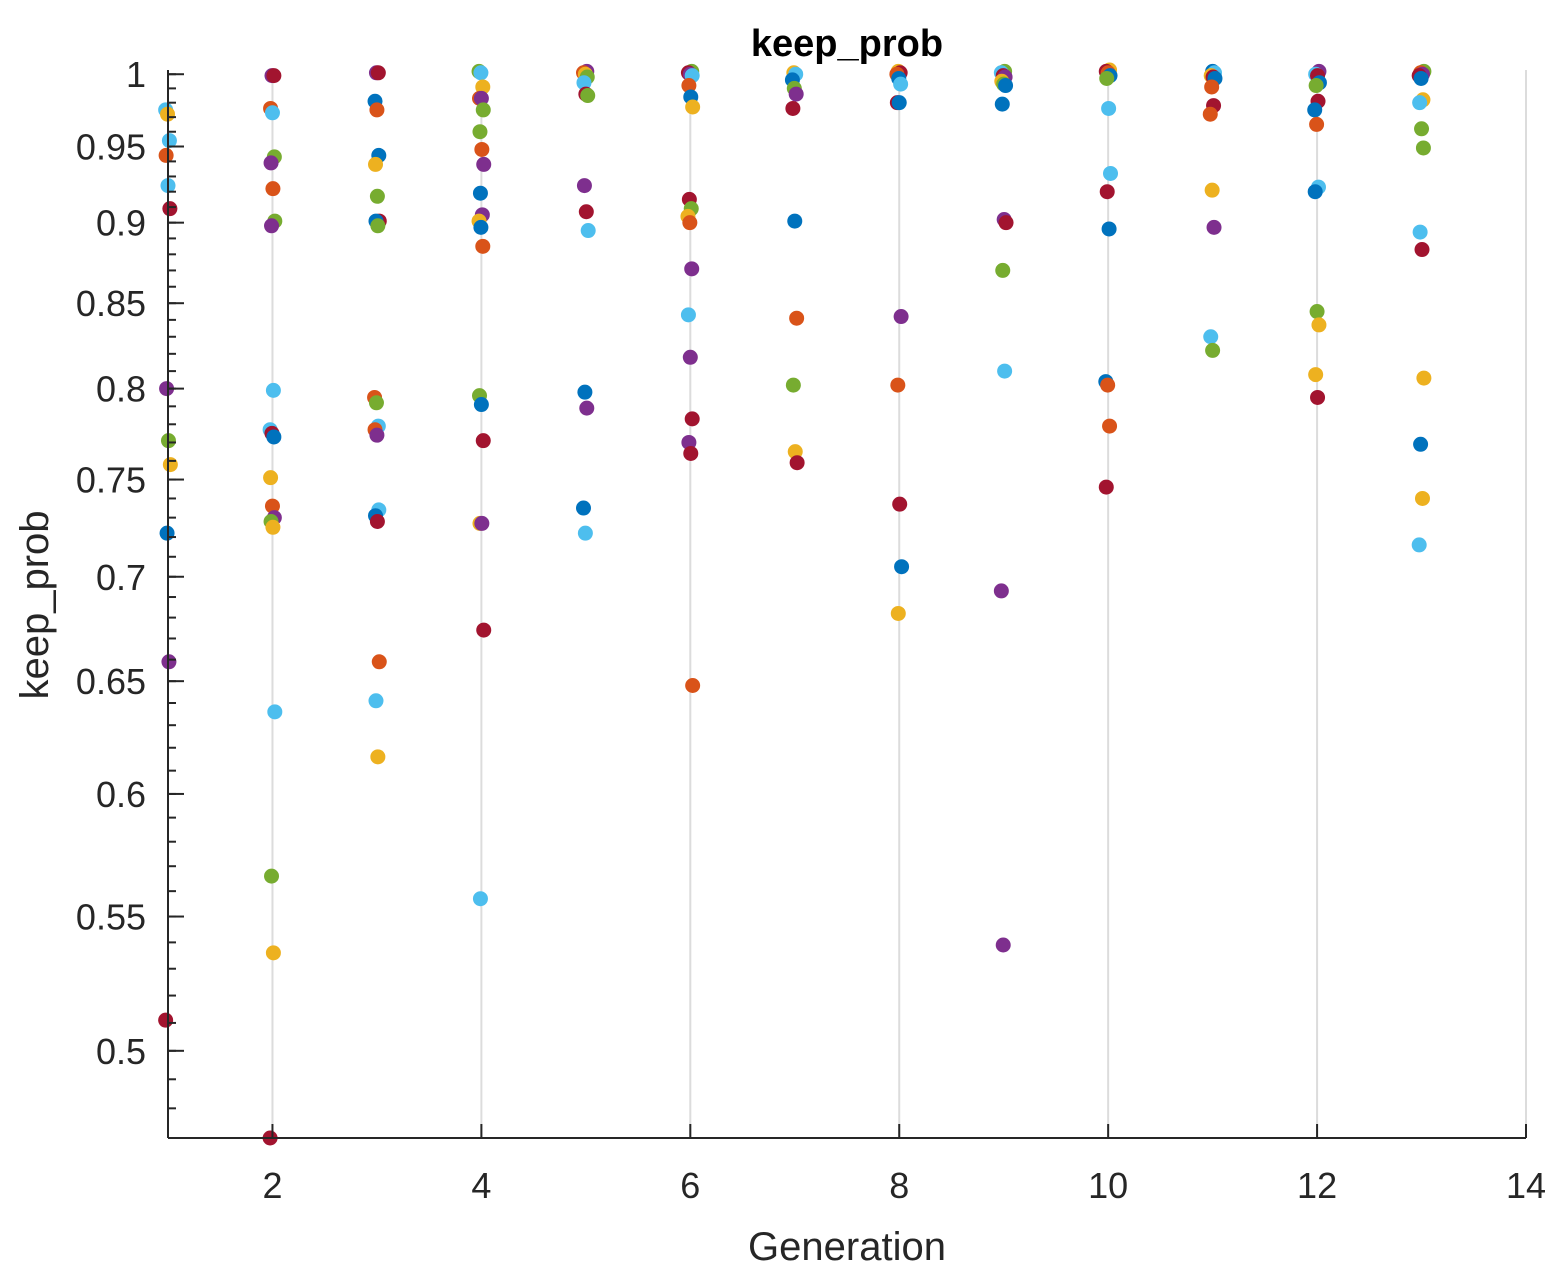 Image resolution: width=1549 pixels, height=1273 pixels. I want to click on y-tick-label: 0.95, so click(111, 146).